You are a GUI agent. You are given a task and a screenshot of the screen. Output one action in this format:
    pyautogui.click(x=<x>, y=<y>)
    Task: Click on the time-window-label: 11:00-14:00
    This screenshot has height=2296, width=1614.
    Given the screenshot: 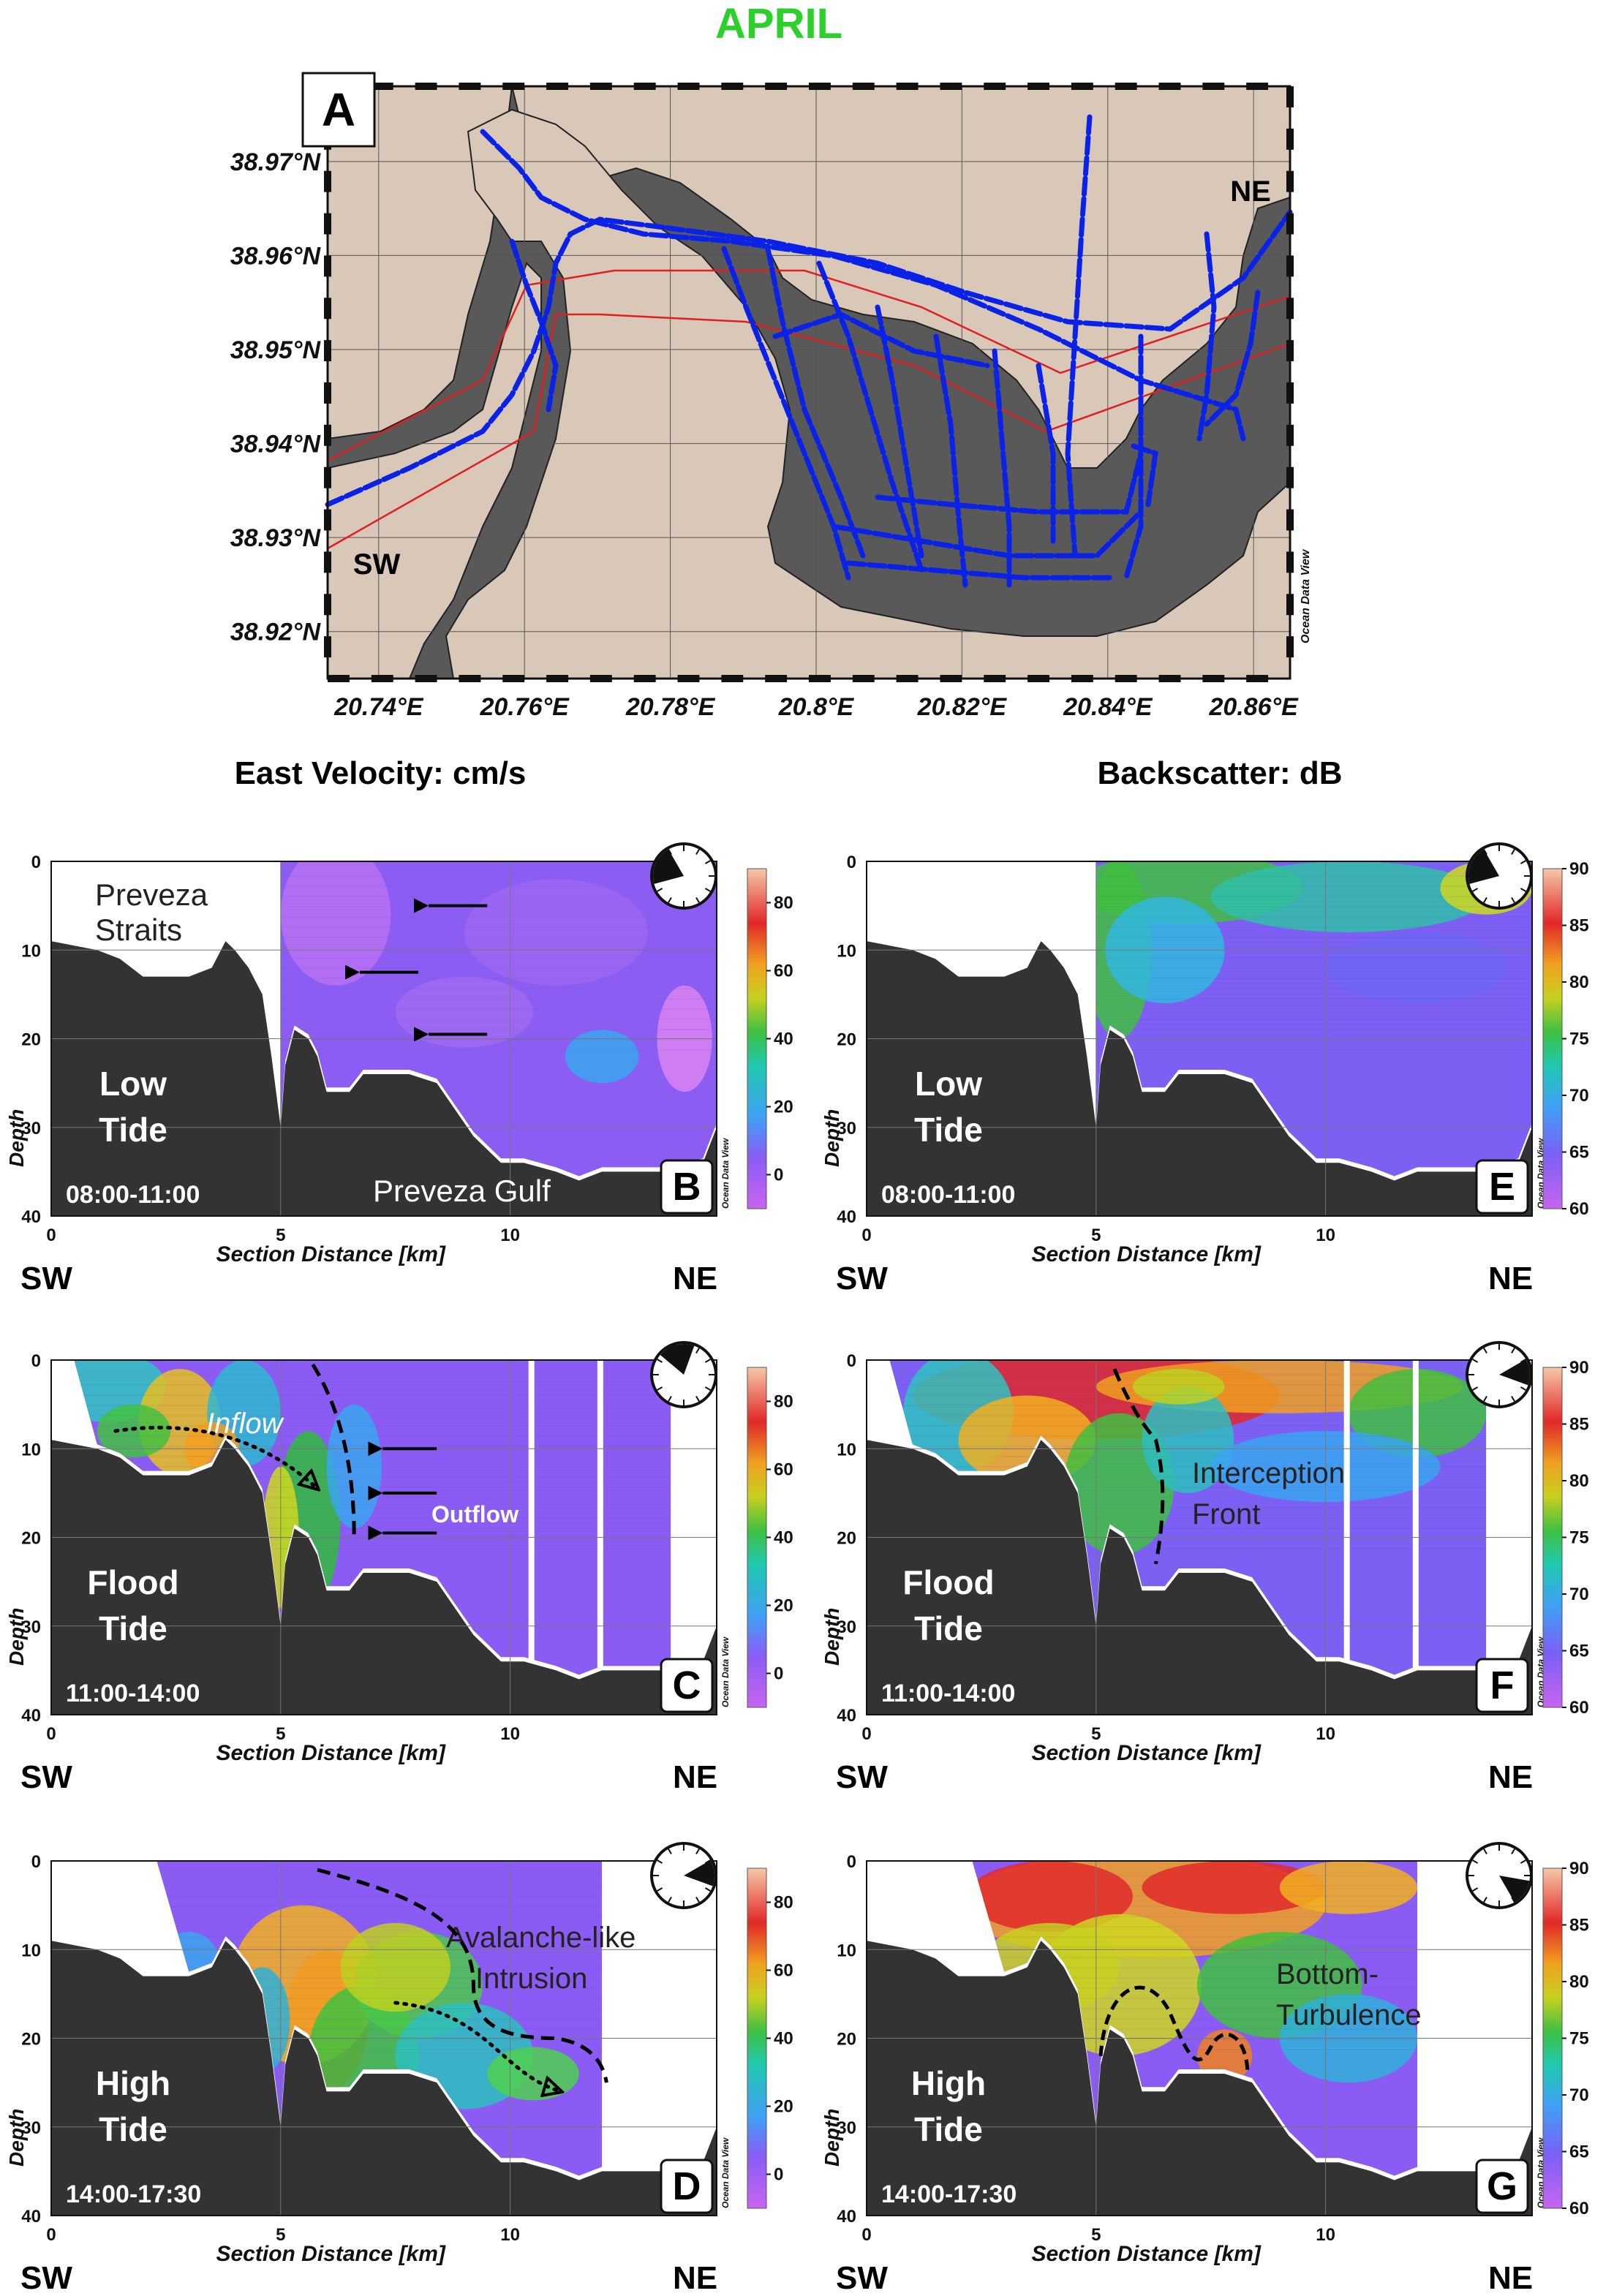 What is the action you would take?
    pyautogui.click(x=948, y=1693)
    